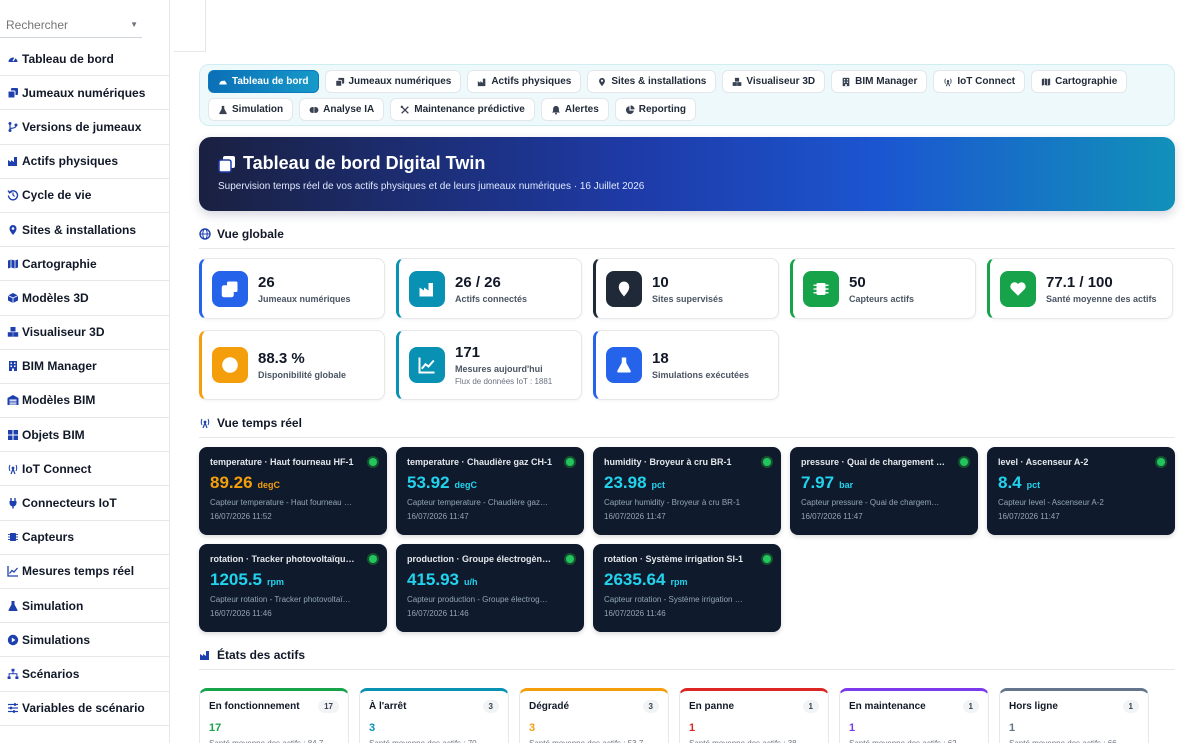  What do you see at coordinates (269, 485) in the screenshot?
I see `realtime-unit: degC` at bounding box center [269, 485].